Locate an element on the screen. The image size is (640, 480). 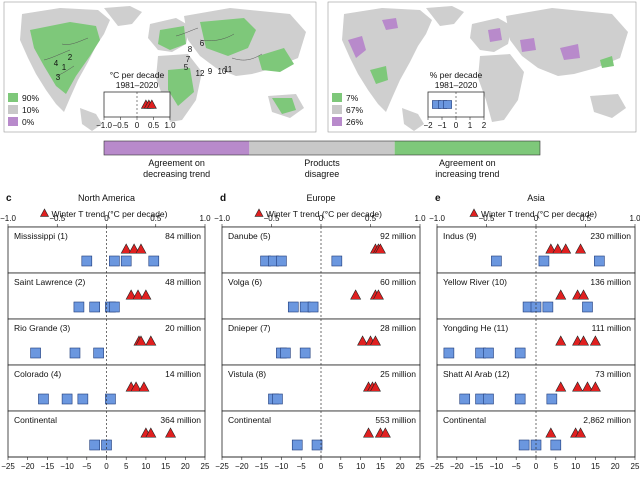
row-label: Dnieper (7) is located at coordinates (249, 328).